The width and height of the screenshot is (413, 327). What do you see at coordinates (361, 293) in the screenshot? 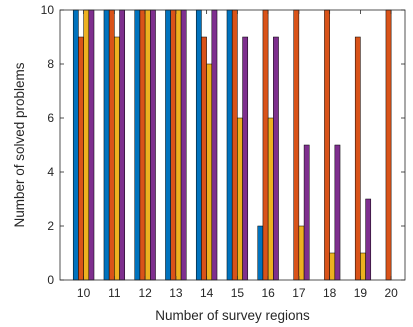
I see `x-tick-label: 19` at bounding box center [361, 293].